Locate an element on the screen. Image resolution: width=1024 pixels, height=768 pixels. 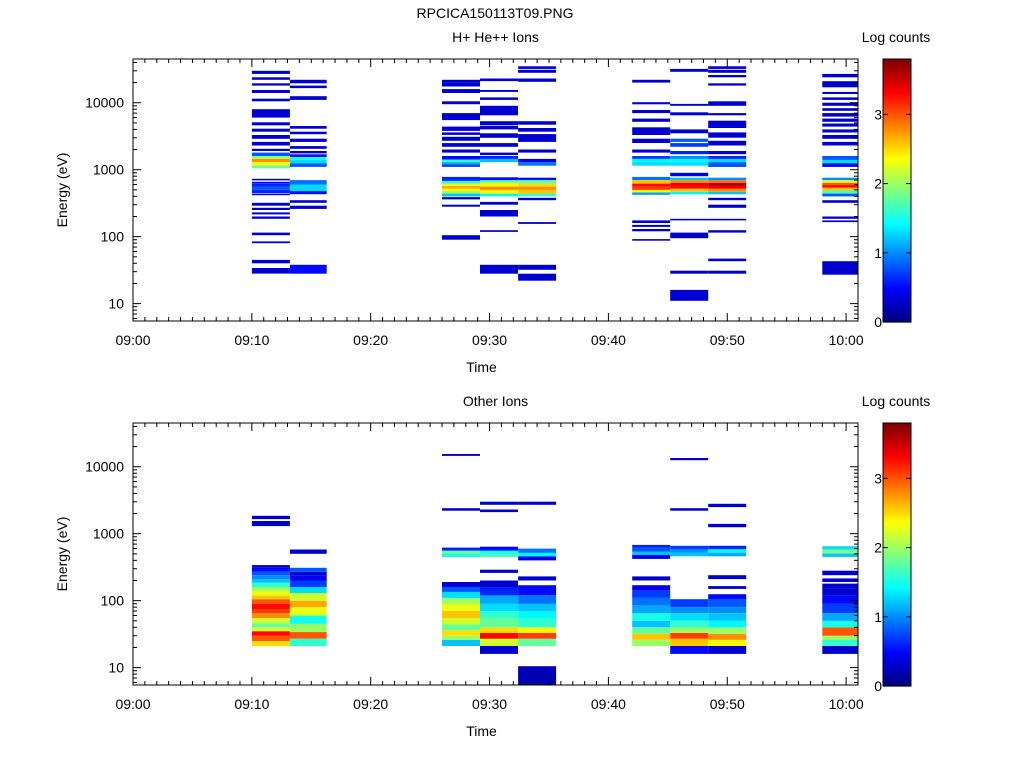
y-tick-label: 1000 is located at coordinates (108, 534).